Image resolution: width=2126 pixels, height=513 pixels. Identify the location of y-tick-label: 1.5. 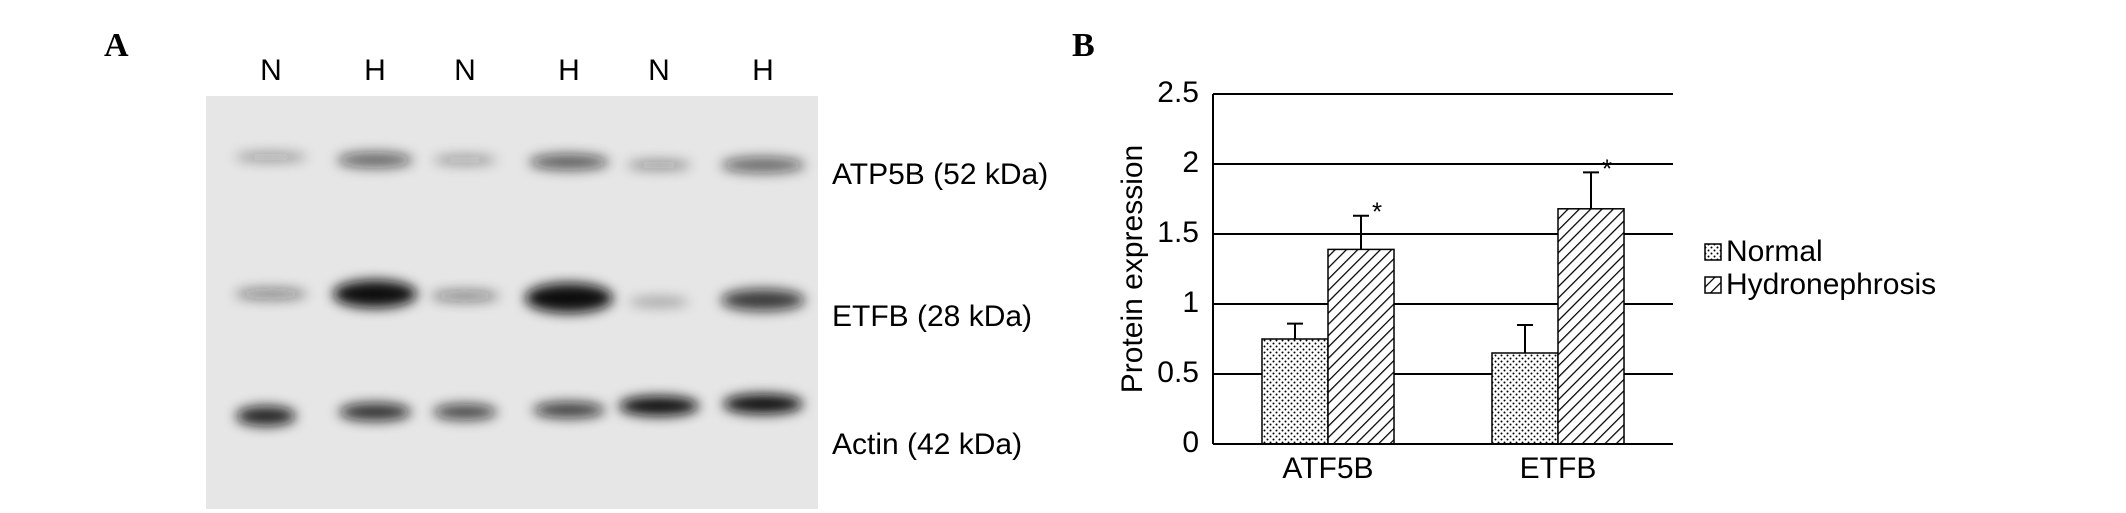
(1178, 232).